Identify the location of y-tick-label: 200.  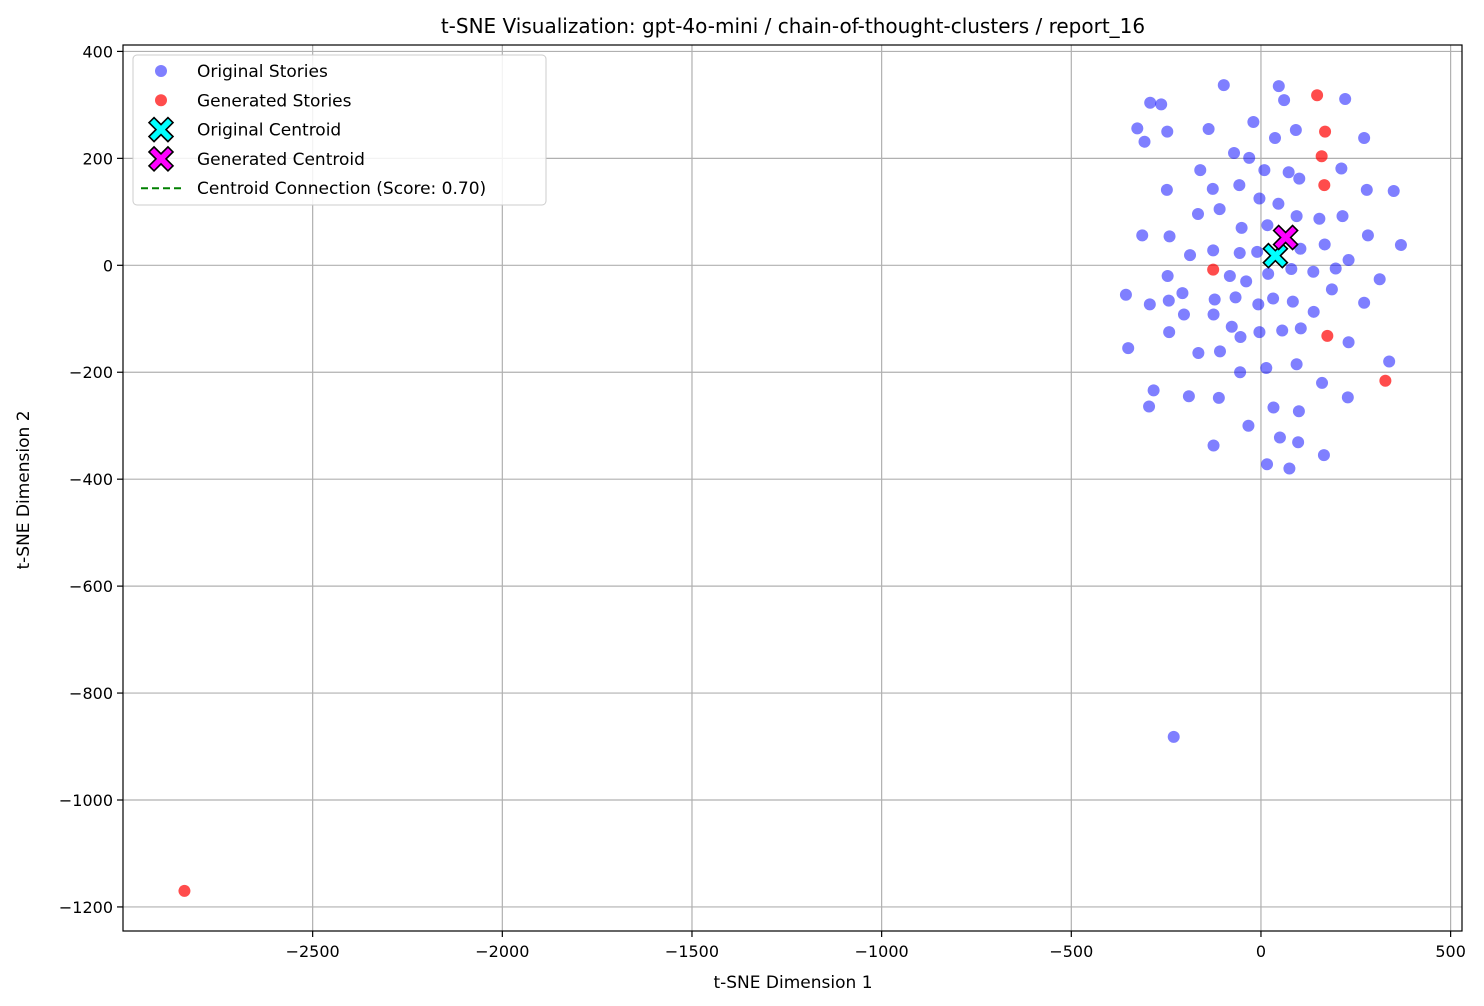
(97, 158).